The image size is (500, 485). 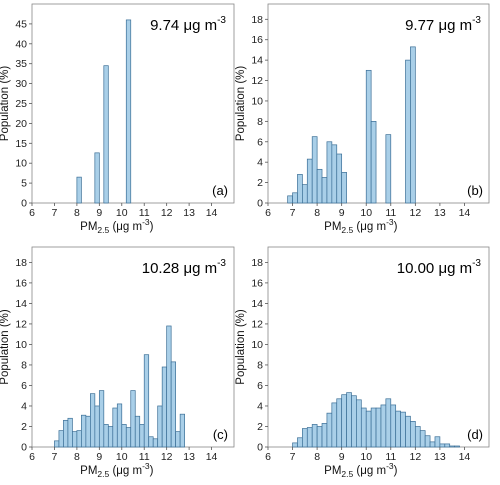 What do you see at coordinates (5, 104) in the screenshot?
I see `y-axis-label: Population (%)` at bounding box center [5, 104].